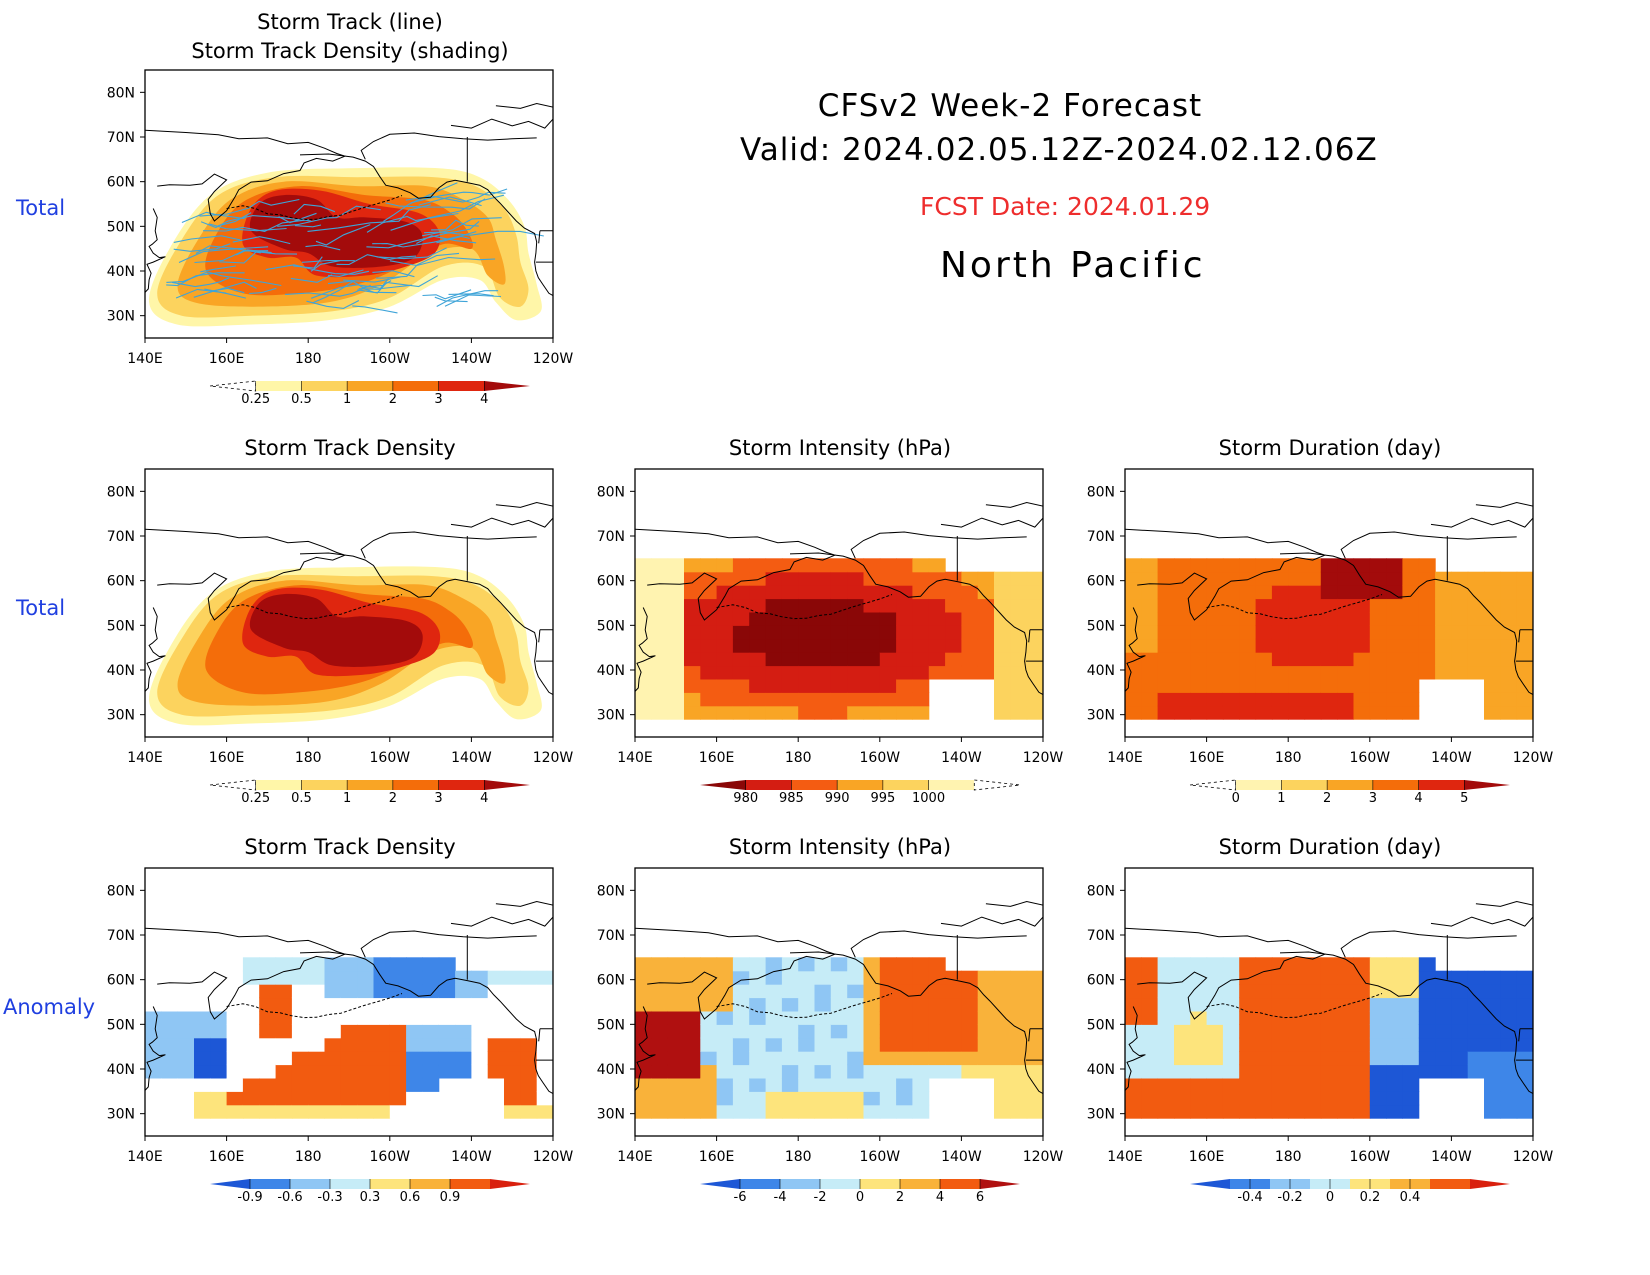  I want to click on storm-track-line, so click(333, 292).